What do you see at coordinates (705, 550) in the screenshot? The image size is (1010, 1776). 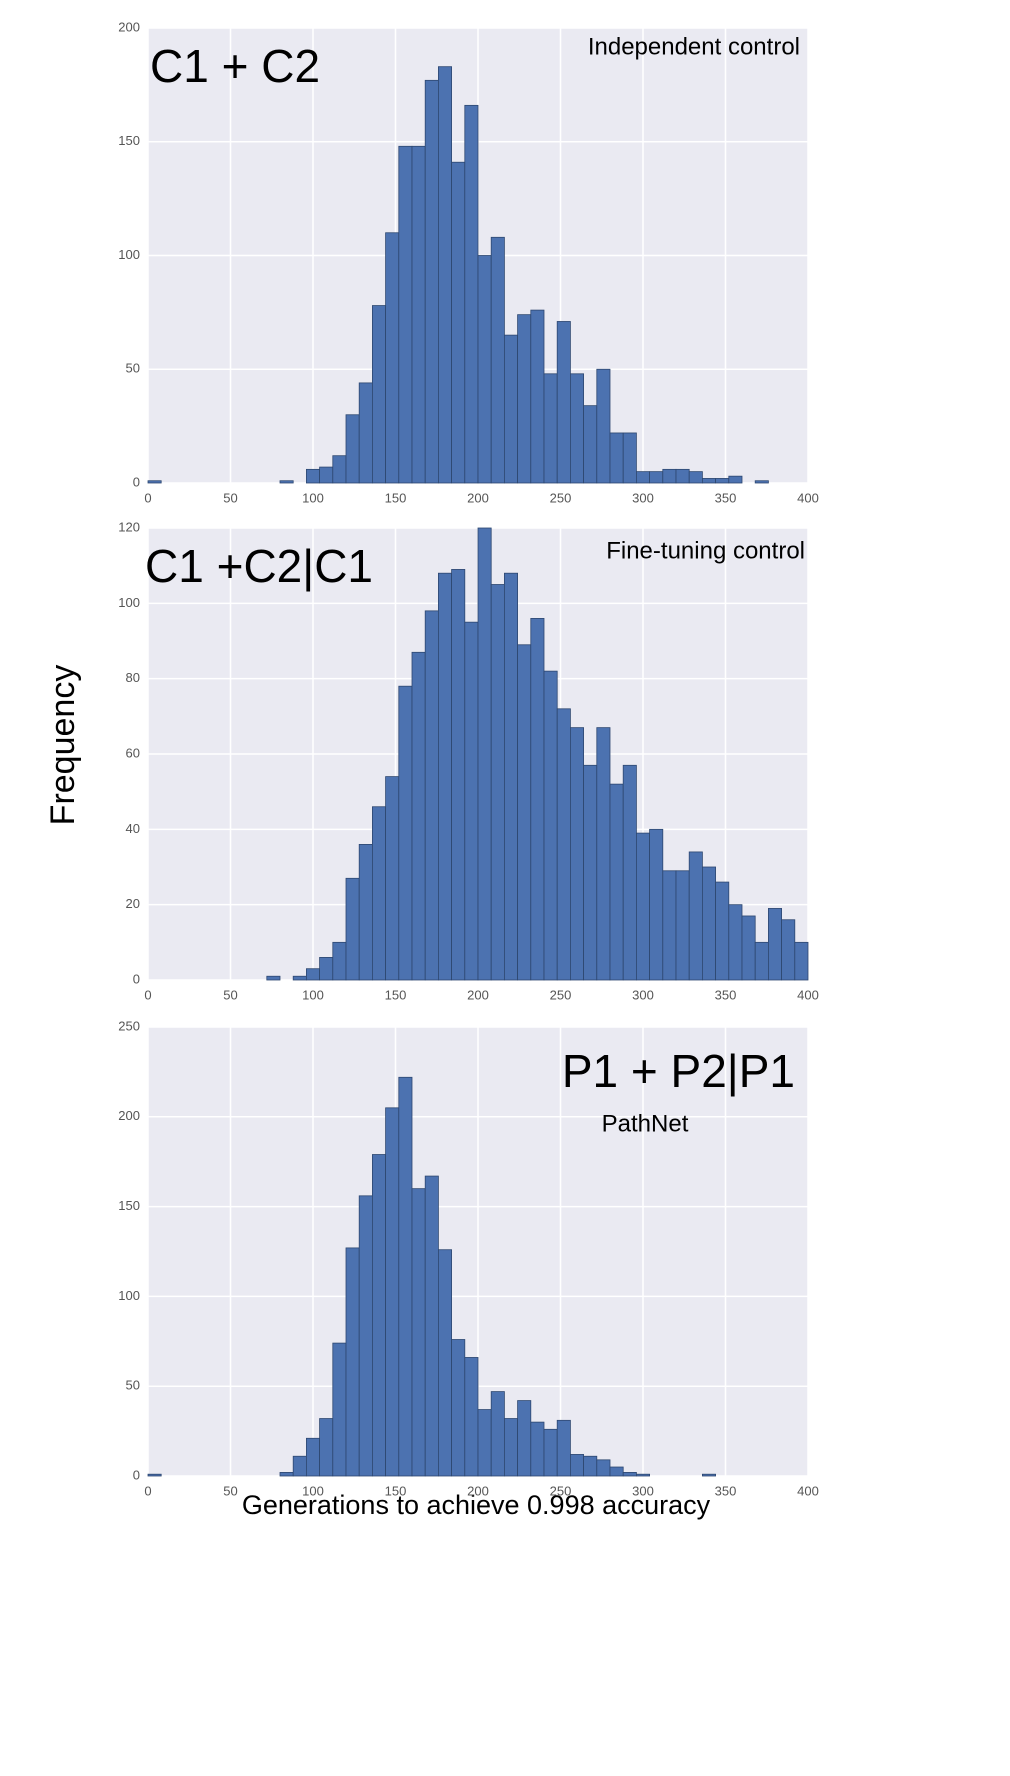 I see `panel-sublabel: Fine-tuning control` at bounding box center [705, 550].